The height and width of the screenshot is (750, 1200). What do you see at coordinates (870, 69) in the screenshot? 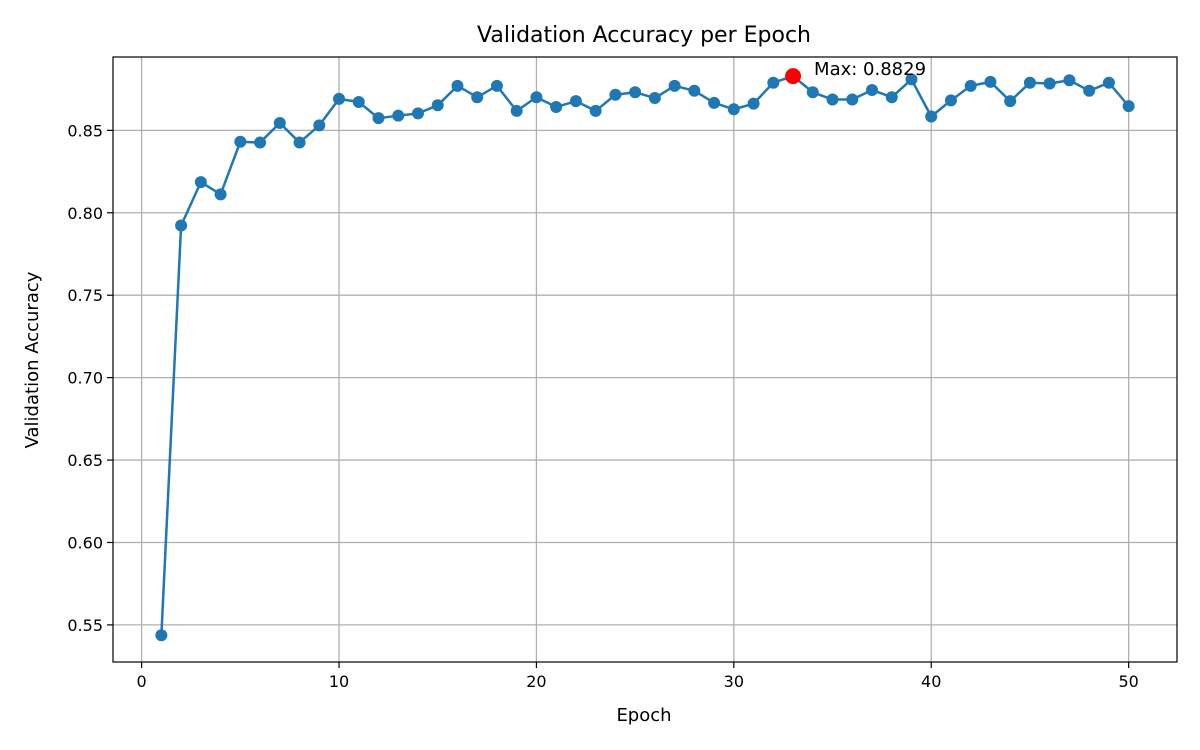
I see `max-annotation: Max: 0.8829` at bounding box center [870, 69].